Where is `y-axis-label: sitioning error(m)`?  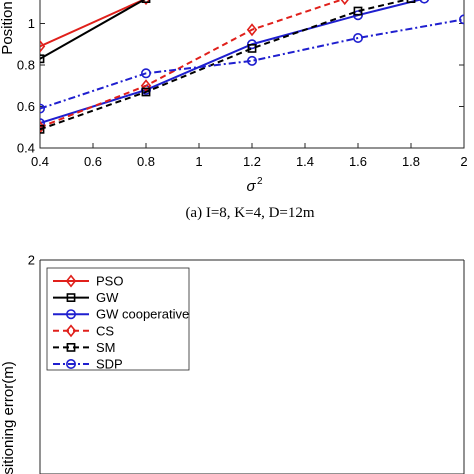
y-axis-label: sitioning error(m) is located at coordinates (8, 417).